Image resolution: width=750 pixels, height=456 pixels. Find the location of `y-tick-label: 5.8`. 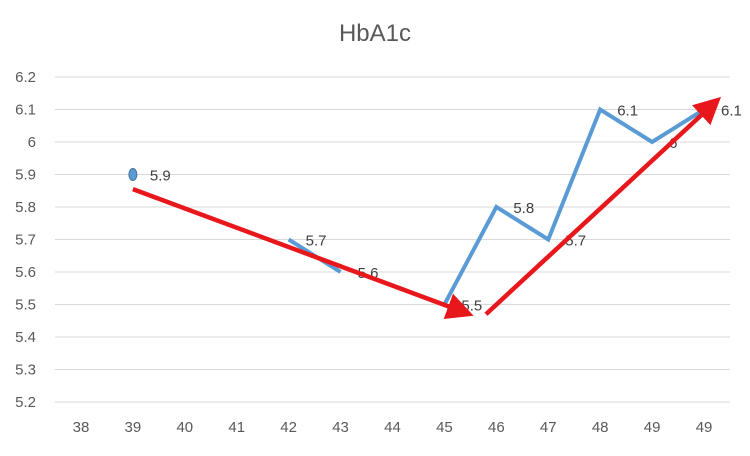

y-tick-label: 5.8 is located at coordinates (25, 207).